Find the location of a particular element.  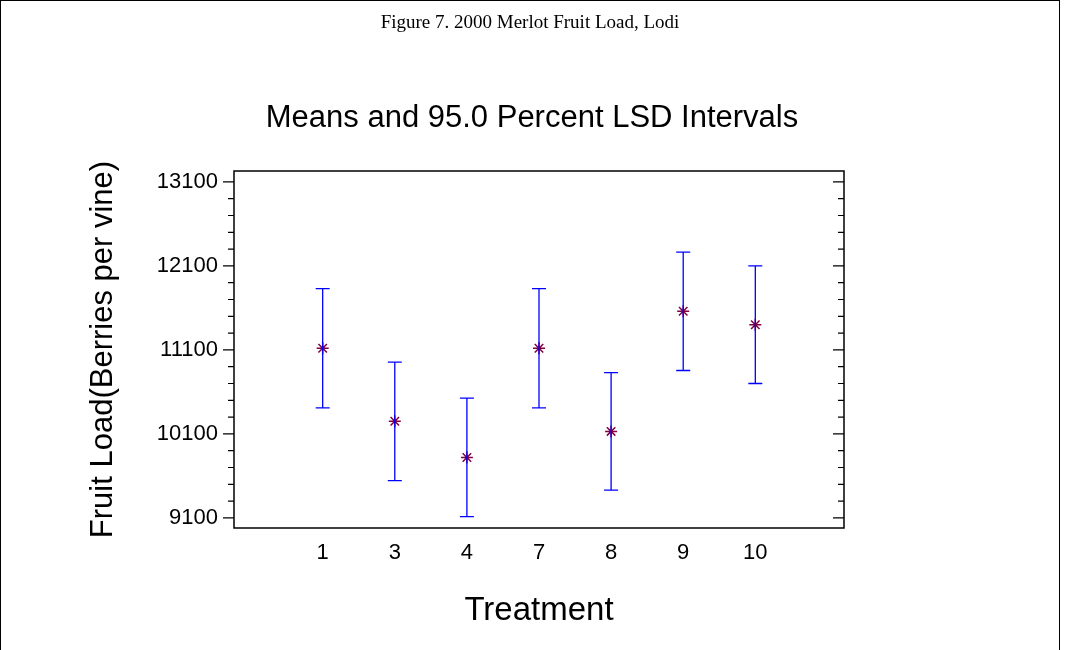

y-axis-title: Fruit Load(Berries per vine) is located at coordinates (102, 349).